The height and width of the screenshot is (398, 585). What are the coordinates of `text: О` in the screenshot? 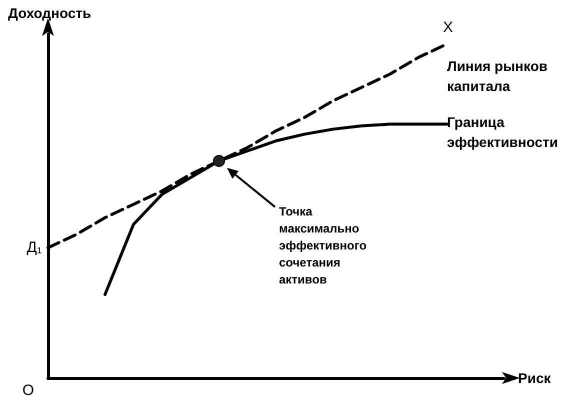 It's located at (28, 390).